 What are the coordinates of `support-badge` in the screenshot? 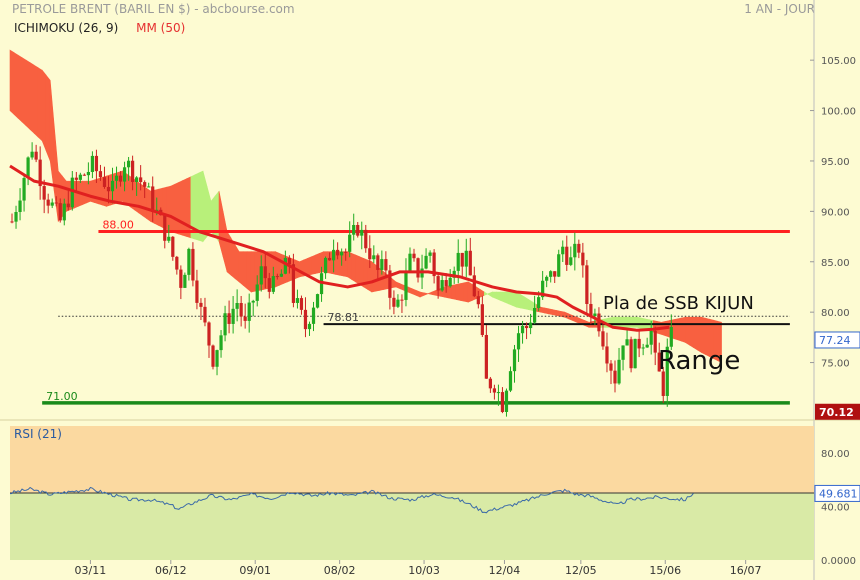 It's located at (837, 411).